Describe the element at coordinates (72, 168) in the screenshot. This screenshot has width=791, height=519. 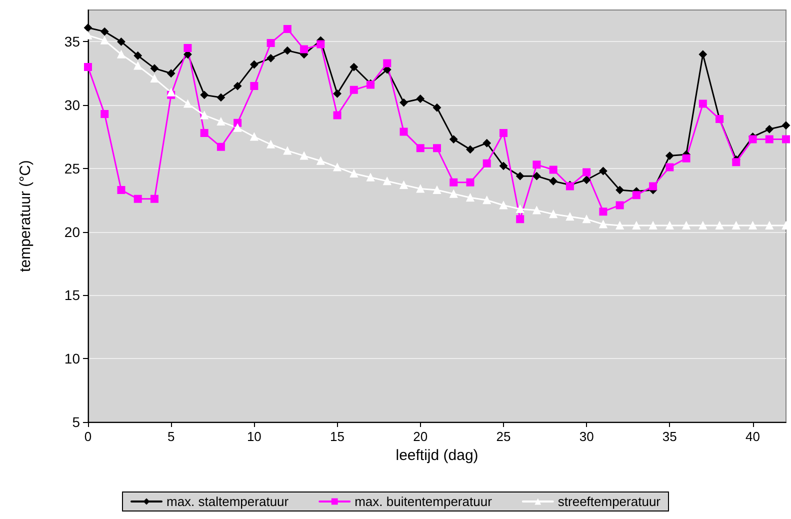
I see `y-tick-label: 25` at that location.